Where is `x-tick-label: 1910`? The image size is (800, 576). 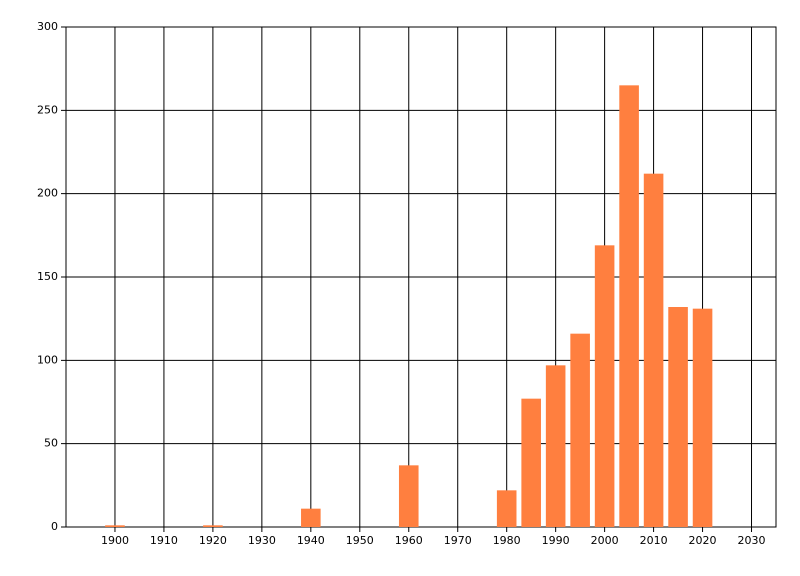
x-tick-label: 1910 is located at coordinates (164, 540).